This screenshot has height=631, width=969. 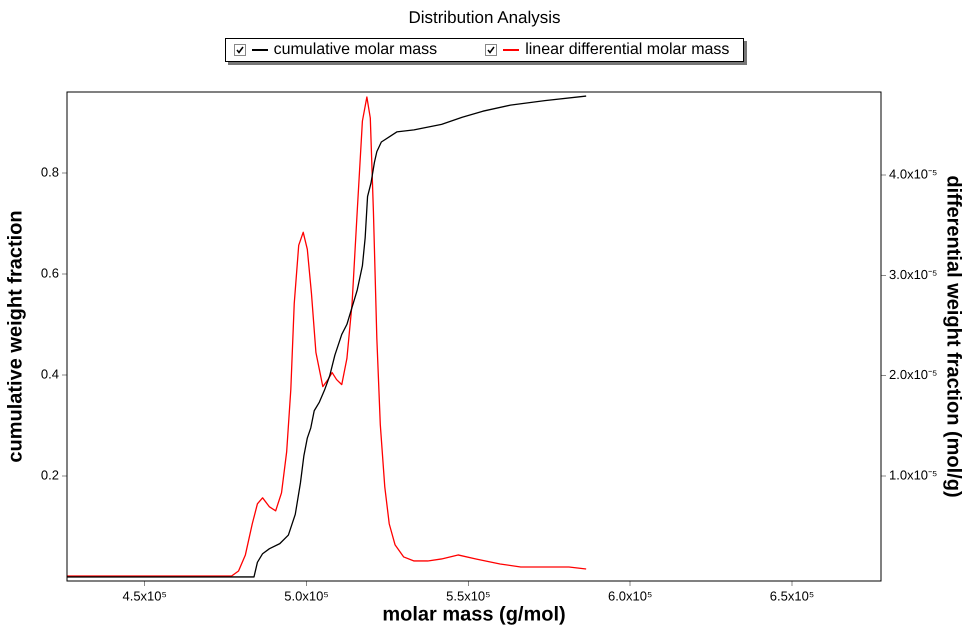 What do you see at coordinates (792, 596) in the screenshot?
I see `x-tick-label: 6.5x10⁵` at bounding box center [792, 596].